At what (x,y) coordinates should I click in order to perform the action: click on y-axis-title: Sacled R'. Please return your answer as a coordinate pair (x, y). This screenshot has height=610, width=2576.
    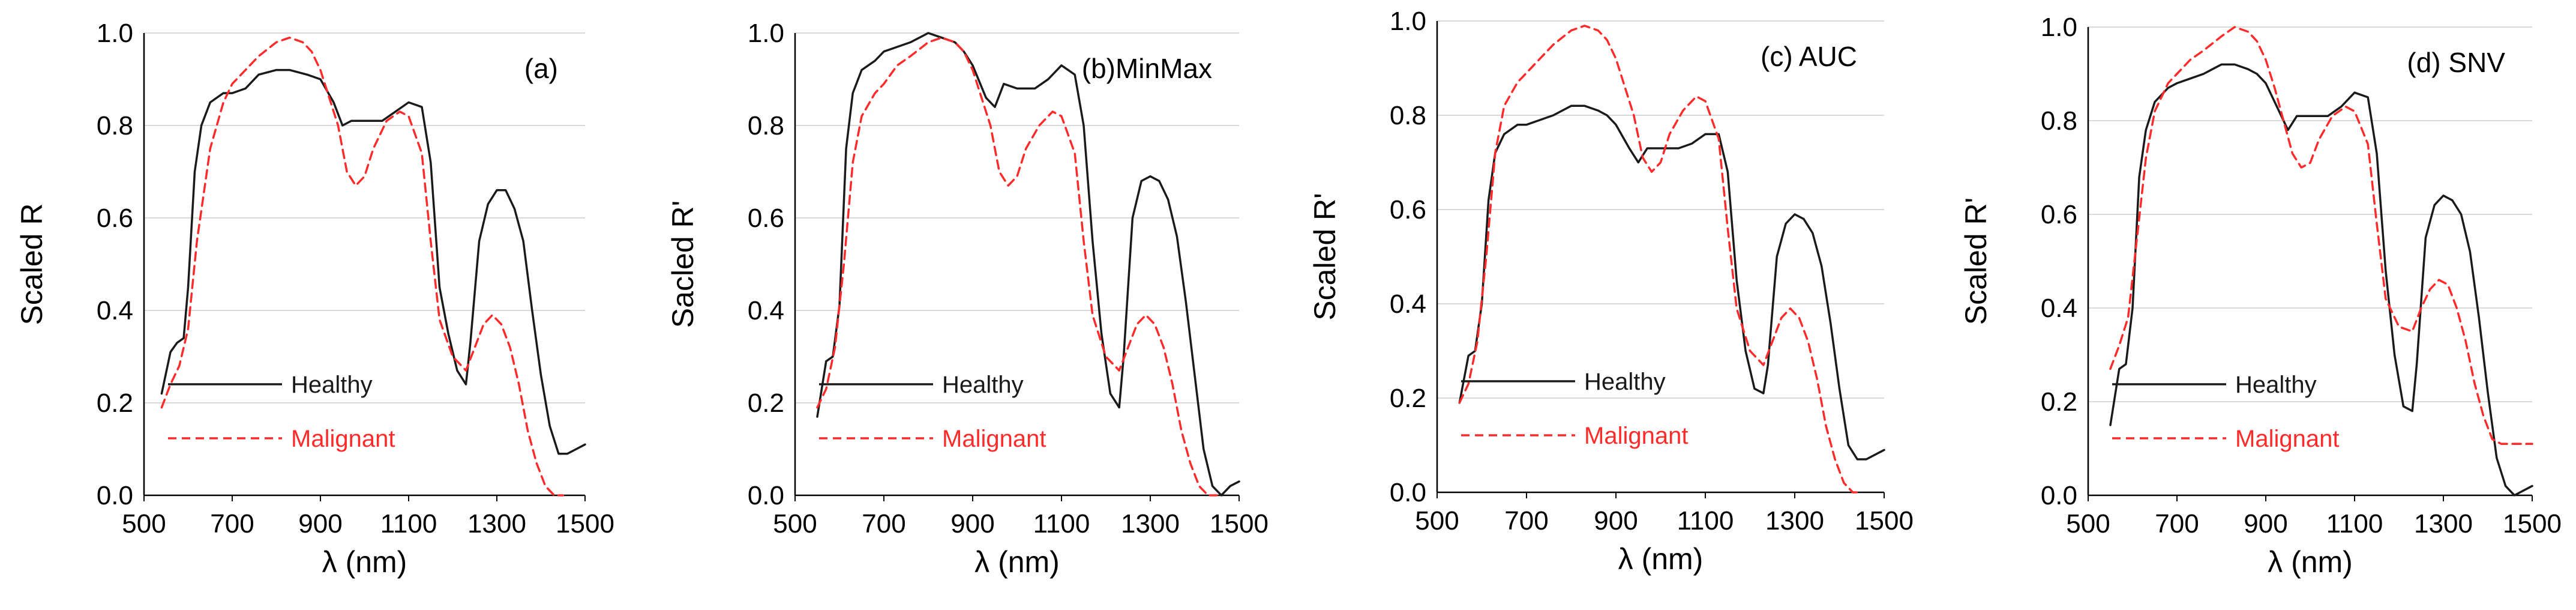
    Looking at the image, I should click on (683, 264).